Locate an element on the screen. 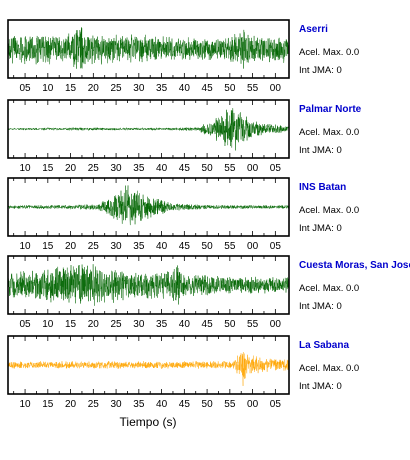 The image size is (410, 460). station-name: Palmar Norte is located at coordinates (330, 109).